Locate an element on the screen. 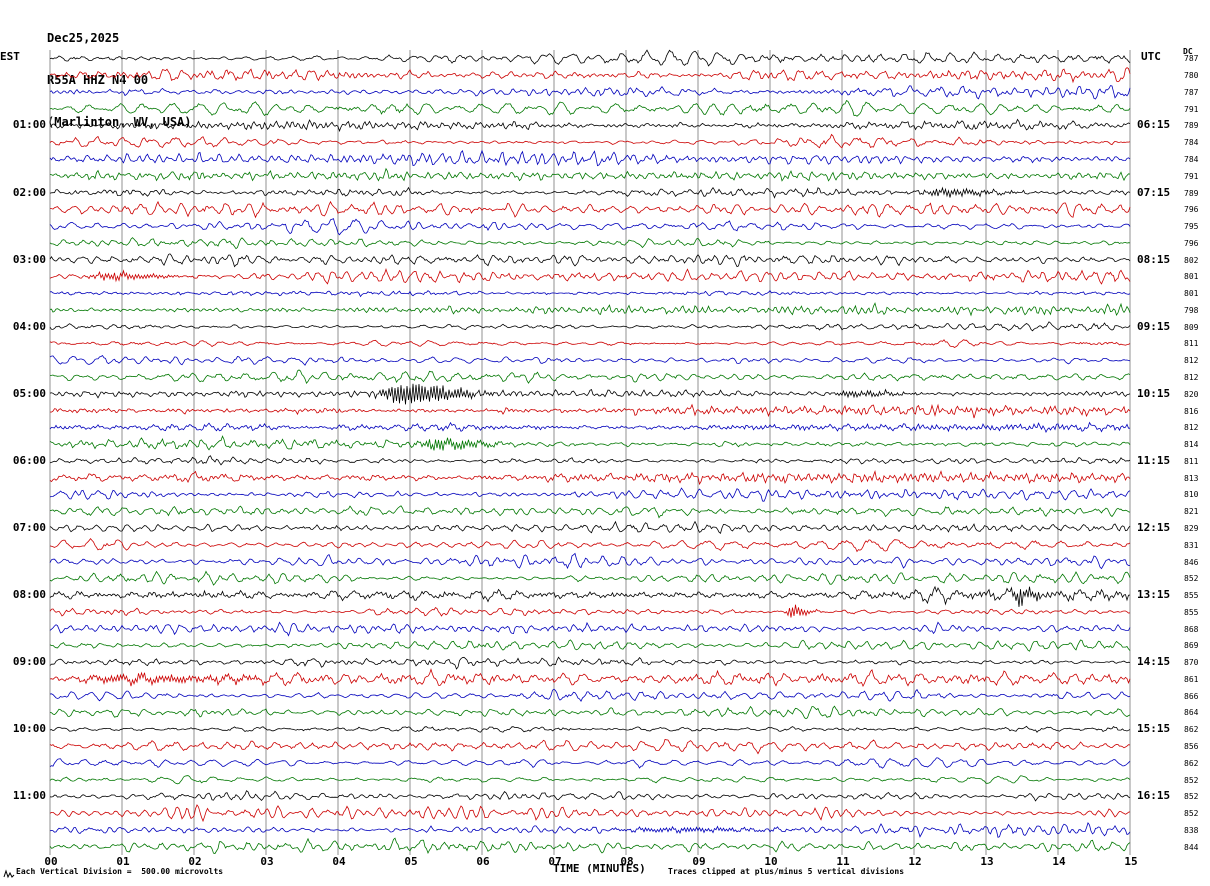 This screenshot has width=1210, height=886. left-axis-title: EST is located at coordinates (10, 56).